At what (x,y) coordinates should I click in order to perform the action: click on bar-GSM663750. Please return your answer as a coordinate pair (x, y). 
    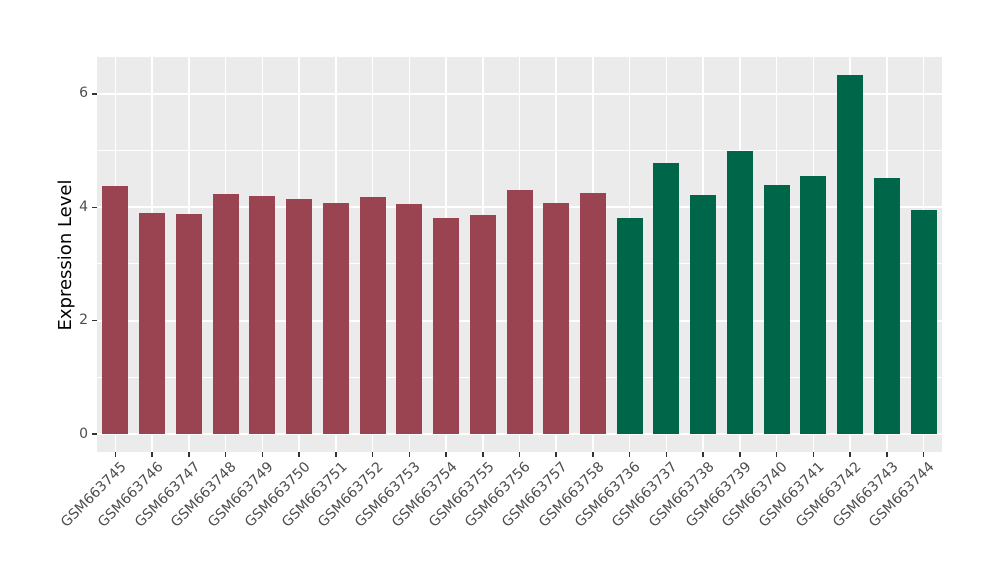
    Looking at the image, I should click on (299, 316).